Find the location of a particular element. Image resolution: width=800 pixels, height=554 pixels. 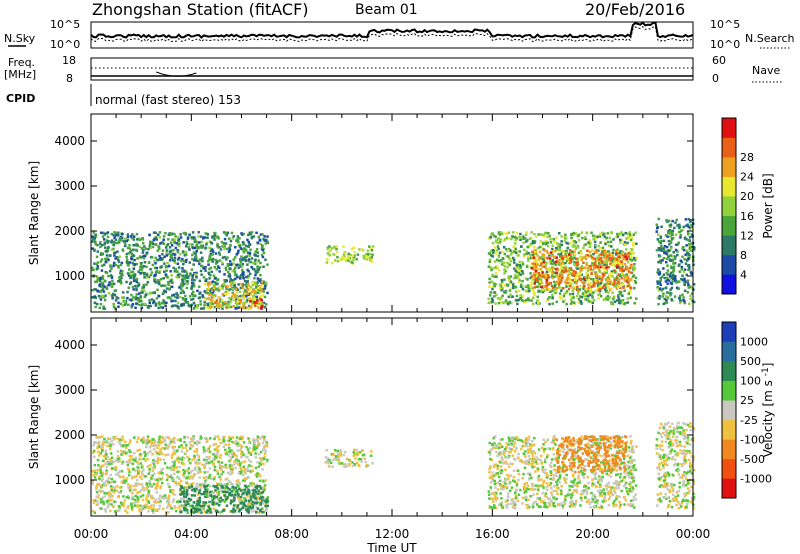

nsky-tick-bottom: 10^0 is located at coordinates (65, 44).